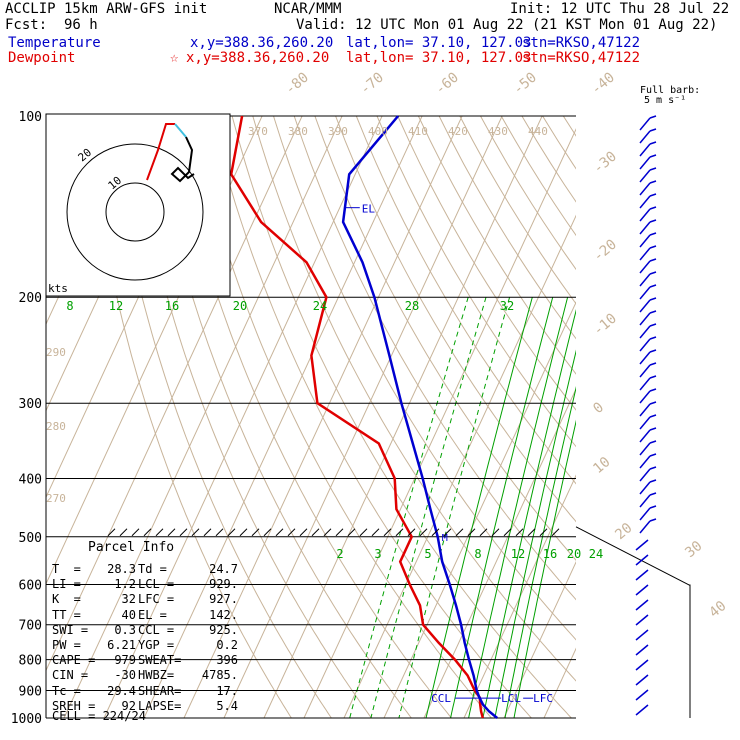 The height and width of the screenshot is (740, 740). Describe the element at coordinates (210, 599) in the screenshot. I see `parcel-value: 927.` at that location.